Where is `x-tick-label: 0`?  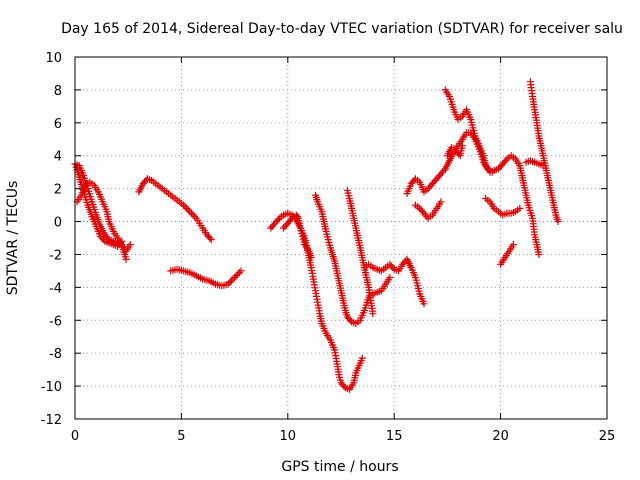
x-tick-label: 0 is located at coordinates (75, 436).